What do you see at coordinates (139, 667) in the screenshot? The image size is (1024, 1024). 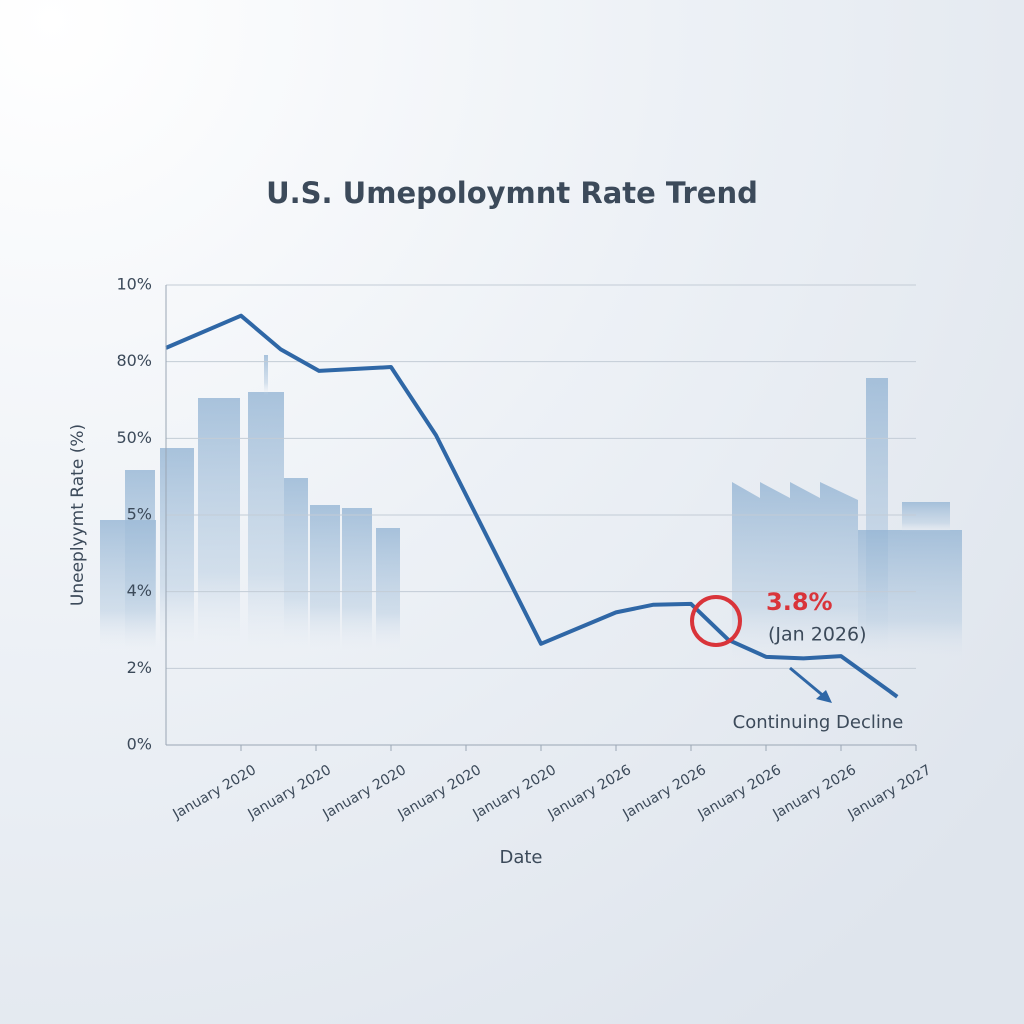 I see `y-tick-label: 2%` at bounding box center [139, 667].